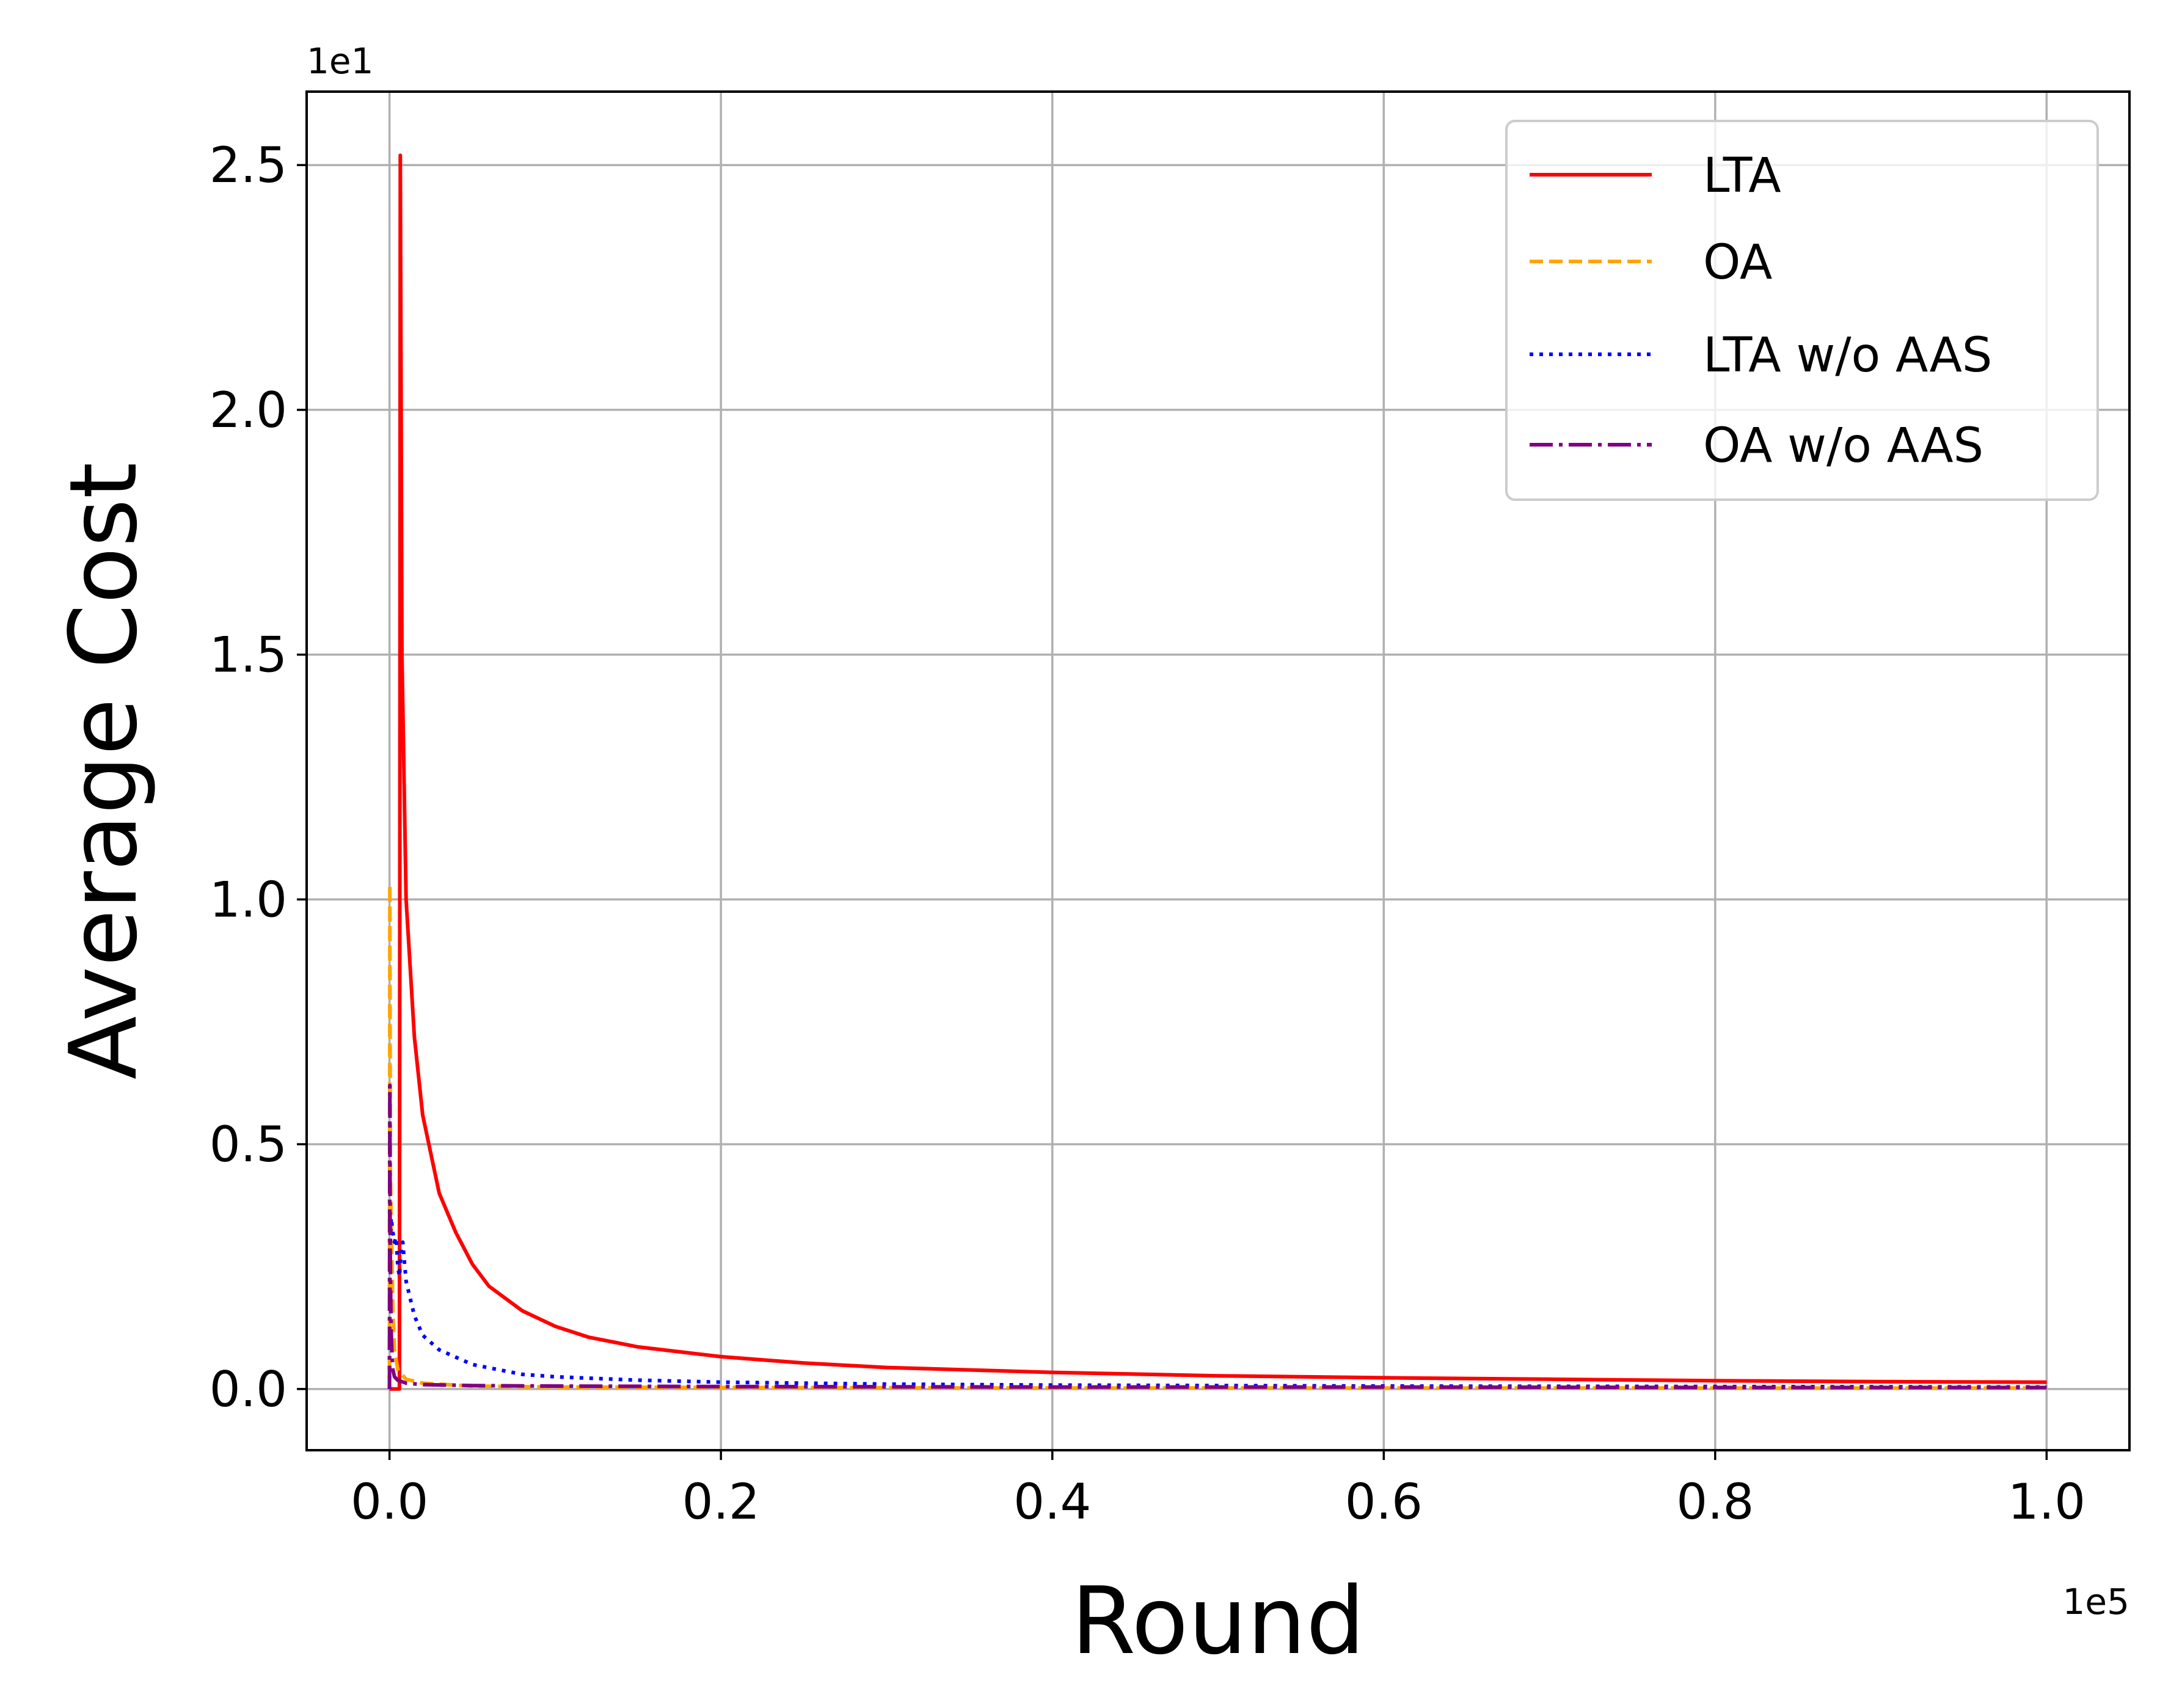 This screenshot has width=2160, height=1708. I want to click on y-axis-title: Average Cost, so click(104, 770).